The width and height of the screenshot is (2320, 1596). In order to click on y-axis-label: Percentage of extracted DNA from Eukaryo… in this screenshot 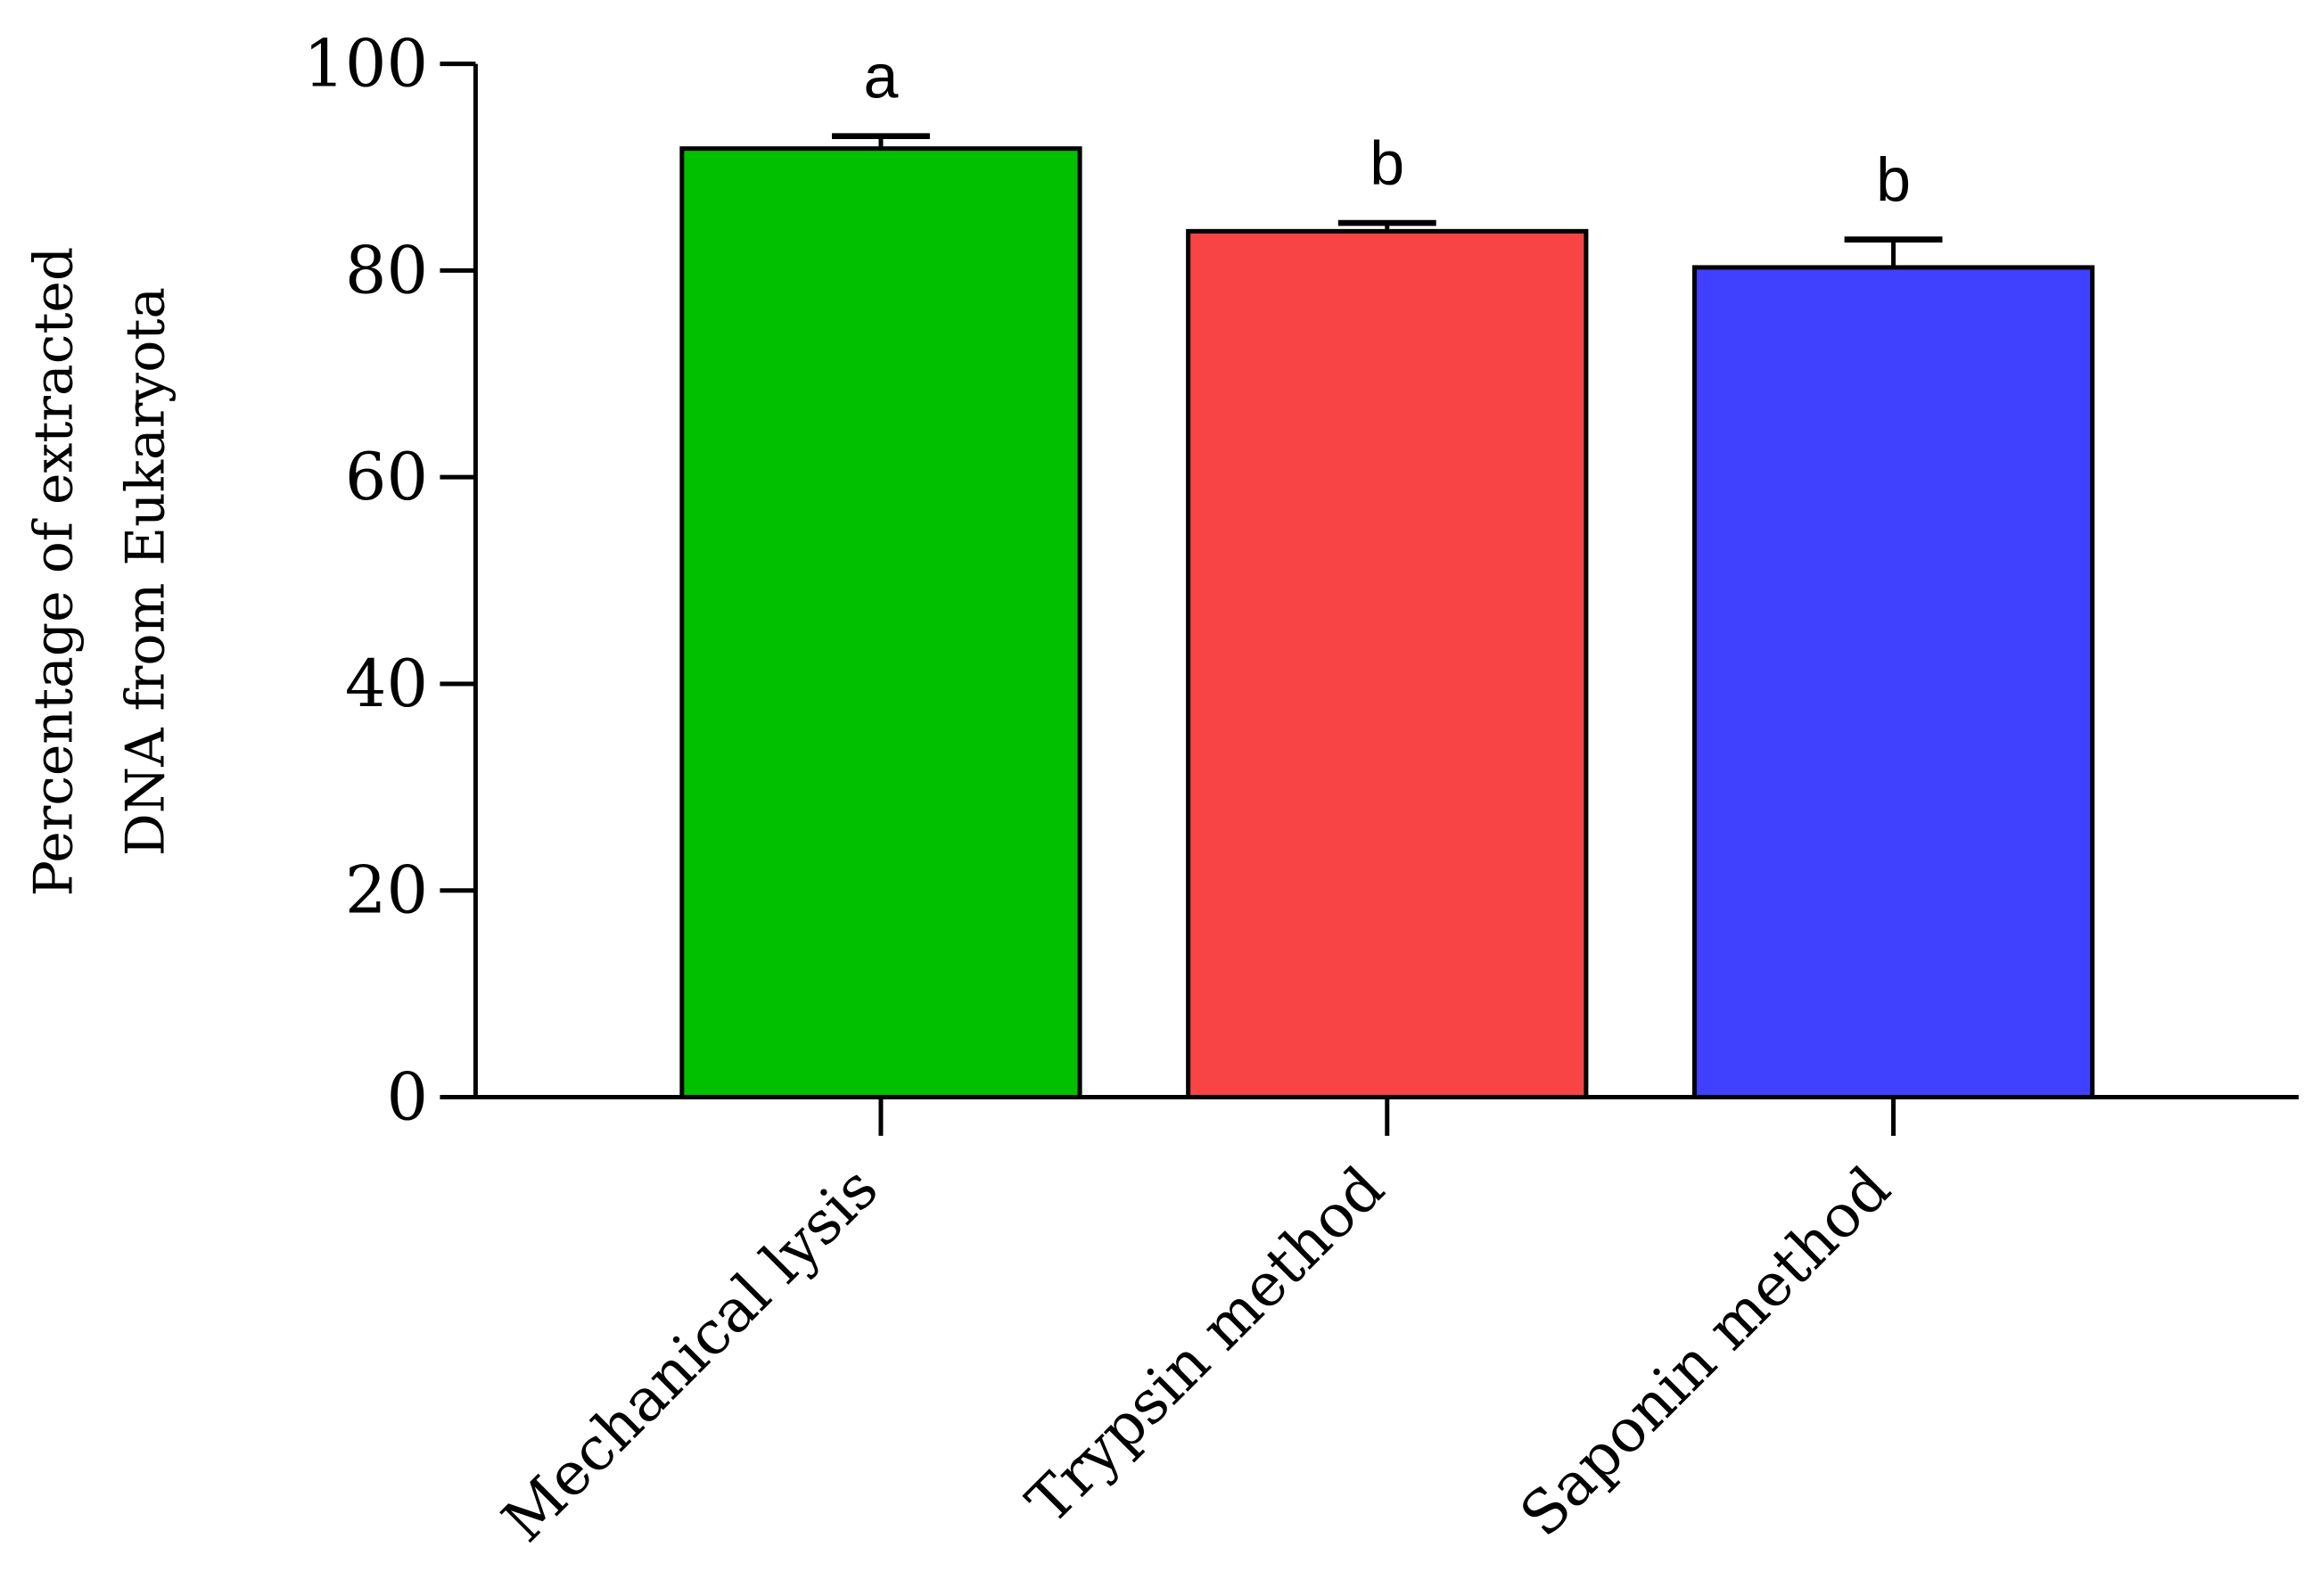, I will do `click(99, 572)`.